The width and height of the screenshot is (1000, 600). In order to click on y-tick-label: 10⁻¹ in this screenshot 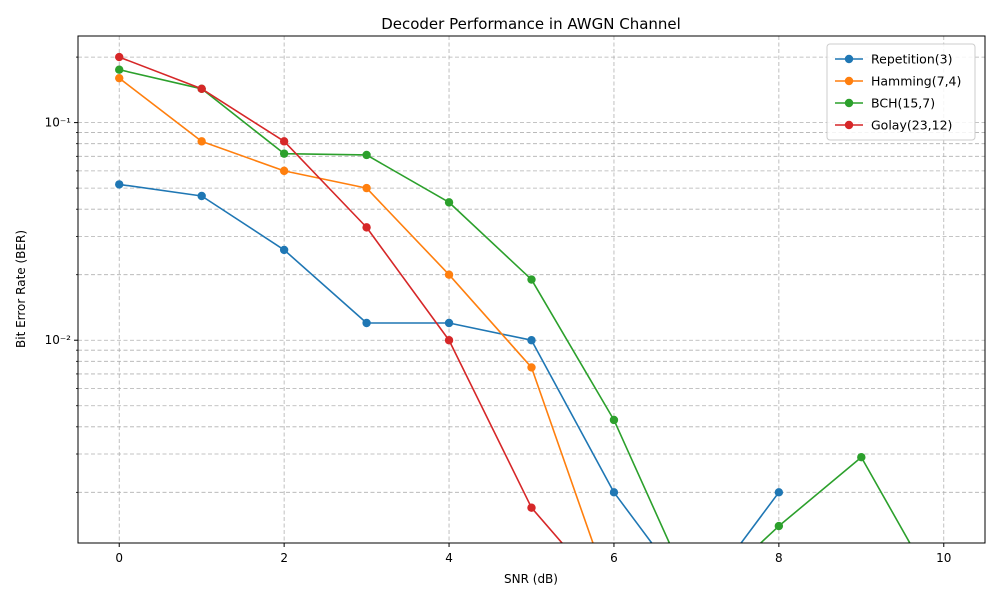, I will do `click(58, 123)`.